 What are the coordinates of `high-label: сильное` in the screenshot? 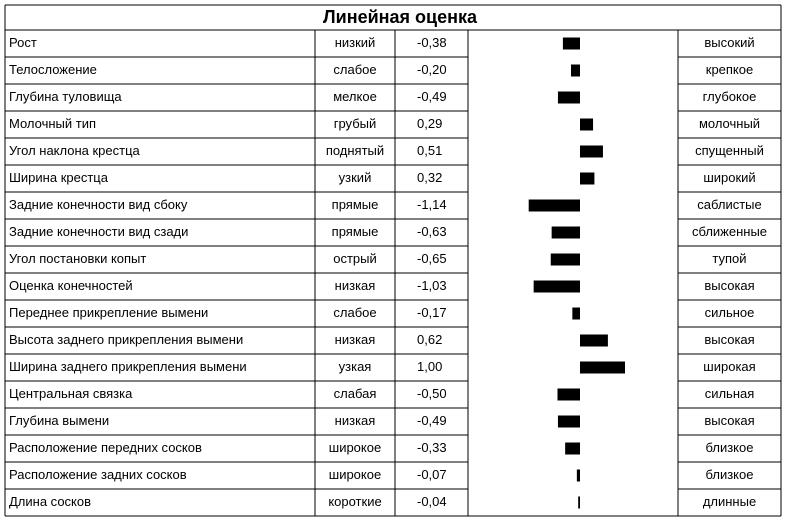 It's located at (730, 312).